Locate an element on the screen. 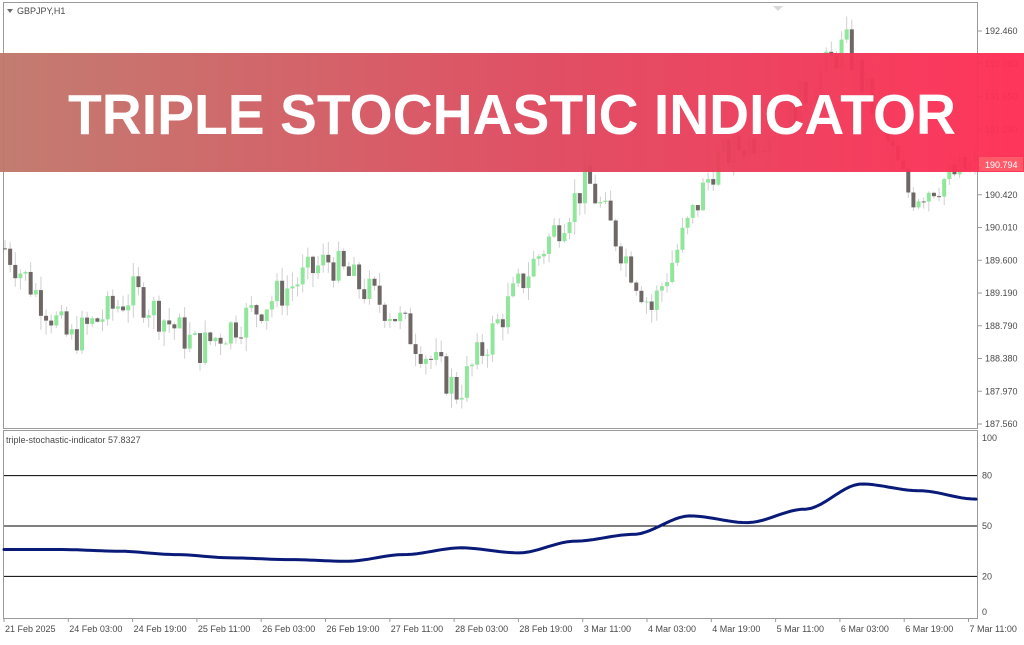  price-tick-label: 188.380 is located at coordinates (1001, 359).